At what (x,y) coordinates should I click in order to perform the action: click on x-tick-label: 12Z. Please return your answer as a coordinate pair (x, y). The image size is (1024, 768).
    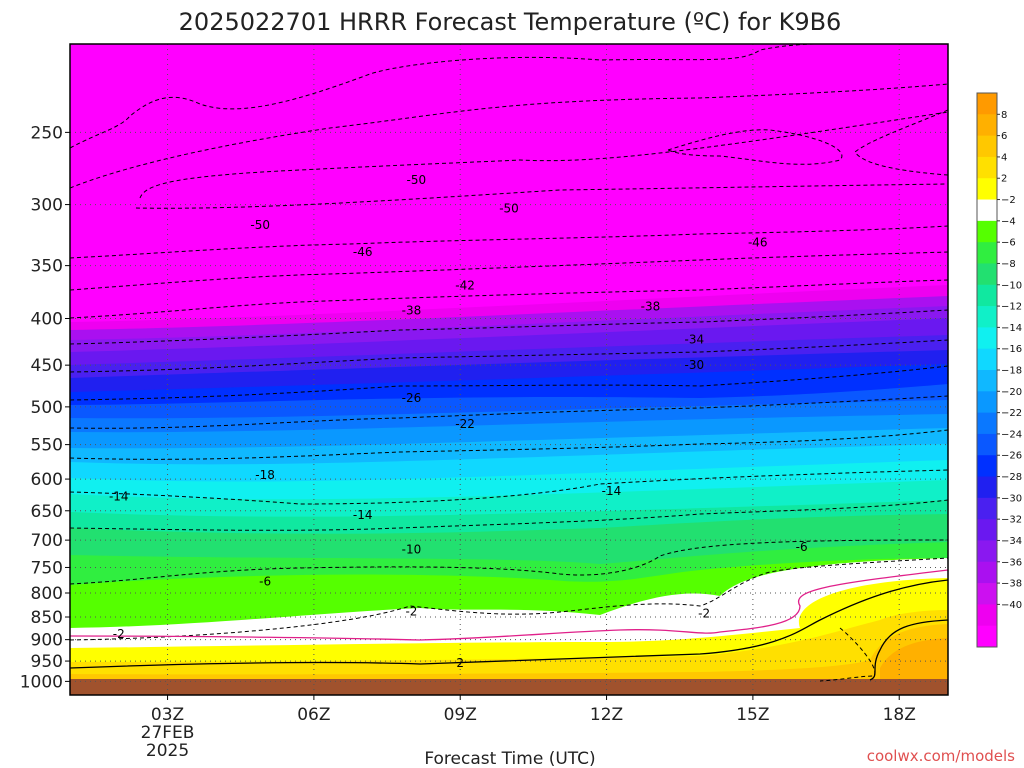
    Looking at the image, I should click on (606, 715).